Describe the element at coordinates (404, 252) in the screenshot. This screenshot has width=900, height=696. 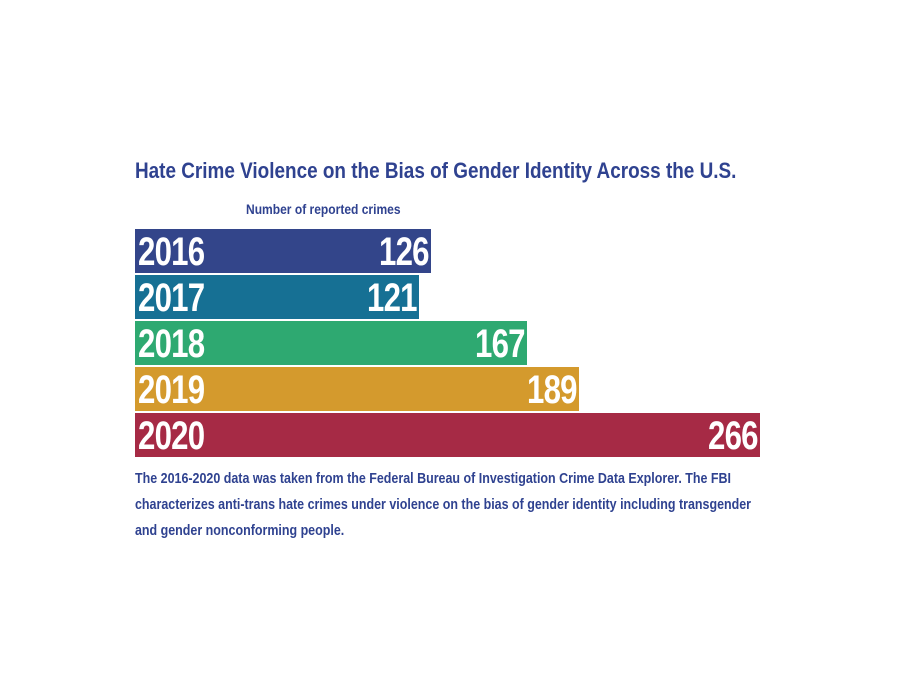
I see `bar-value-2016: 126` at that location.